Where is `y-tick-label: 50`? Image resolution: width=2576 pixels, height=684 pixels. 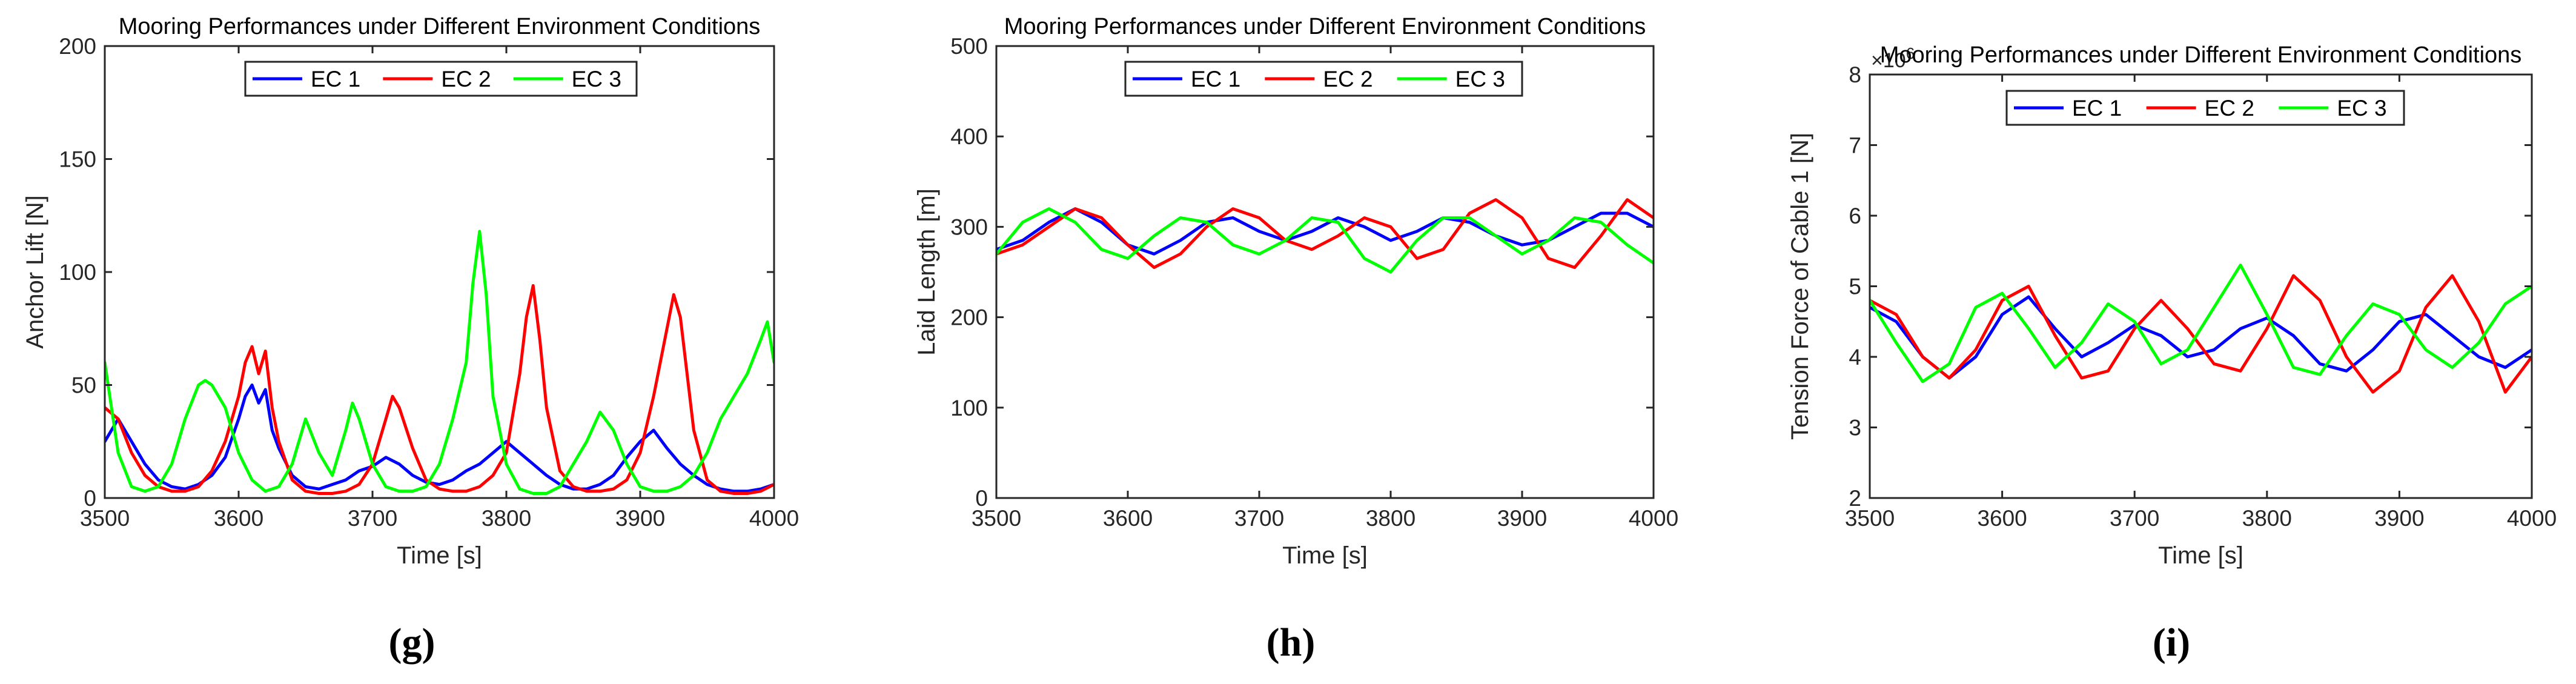
y-tick-label: 50 is located at coordinates (83, 385).